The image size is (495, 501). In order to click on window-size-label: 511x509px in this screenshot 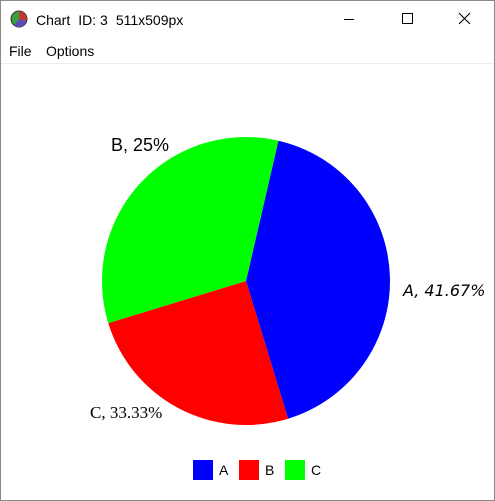, I will do `click(149, 20)`.